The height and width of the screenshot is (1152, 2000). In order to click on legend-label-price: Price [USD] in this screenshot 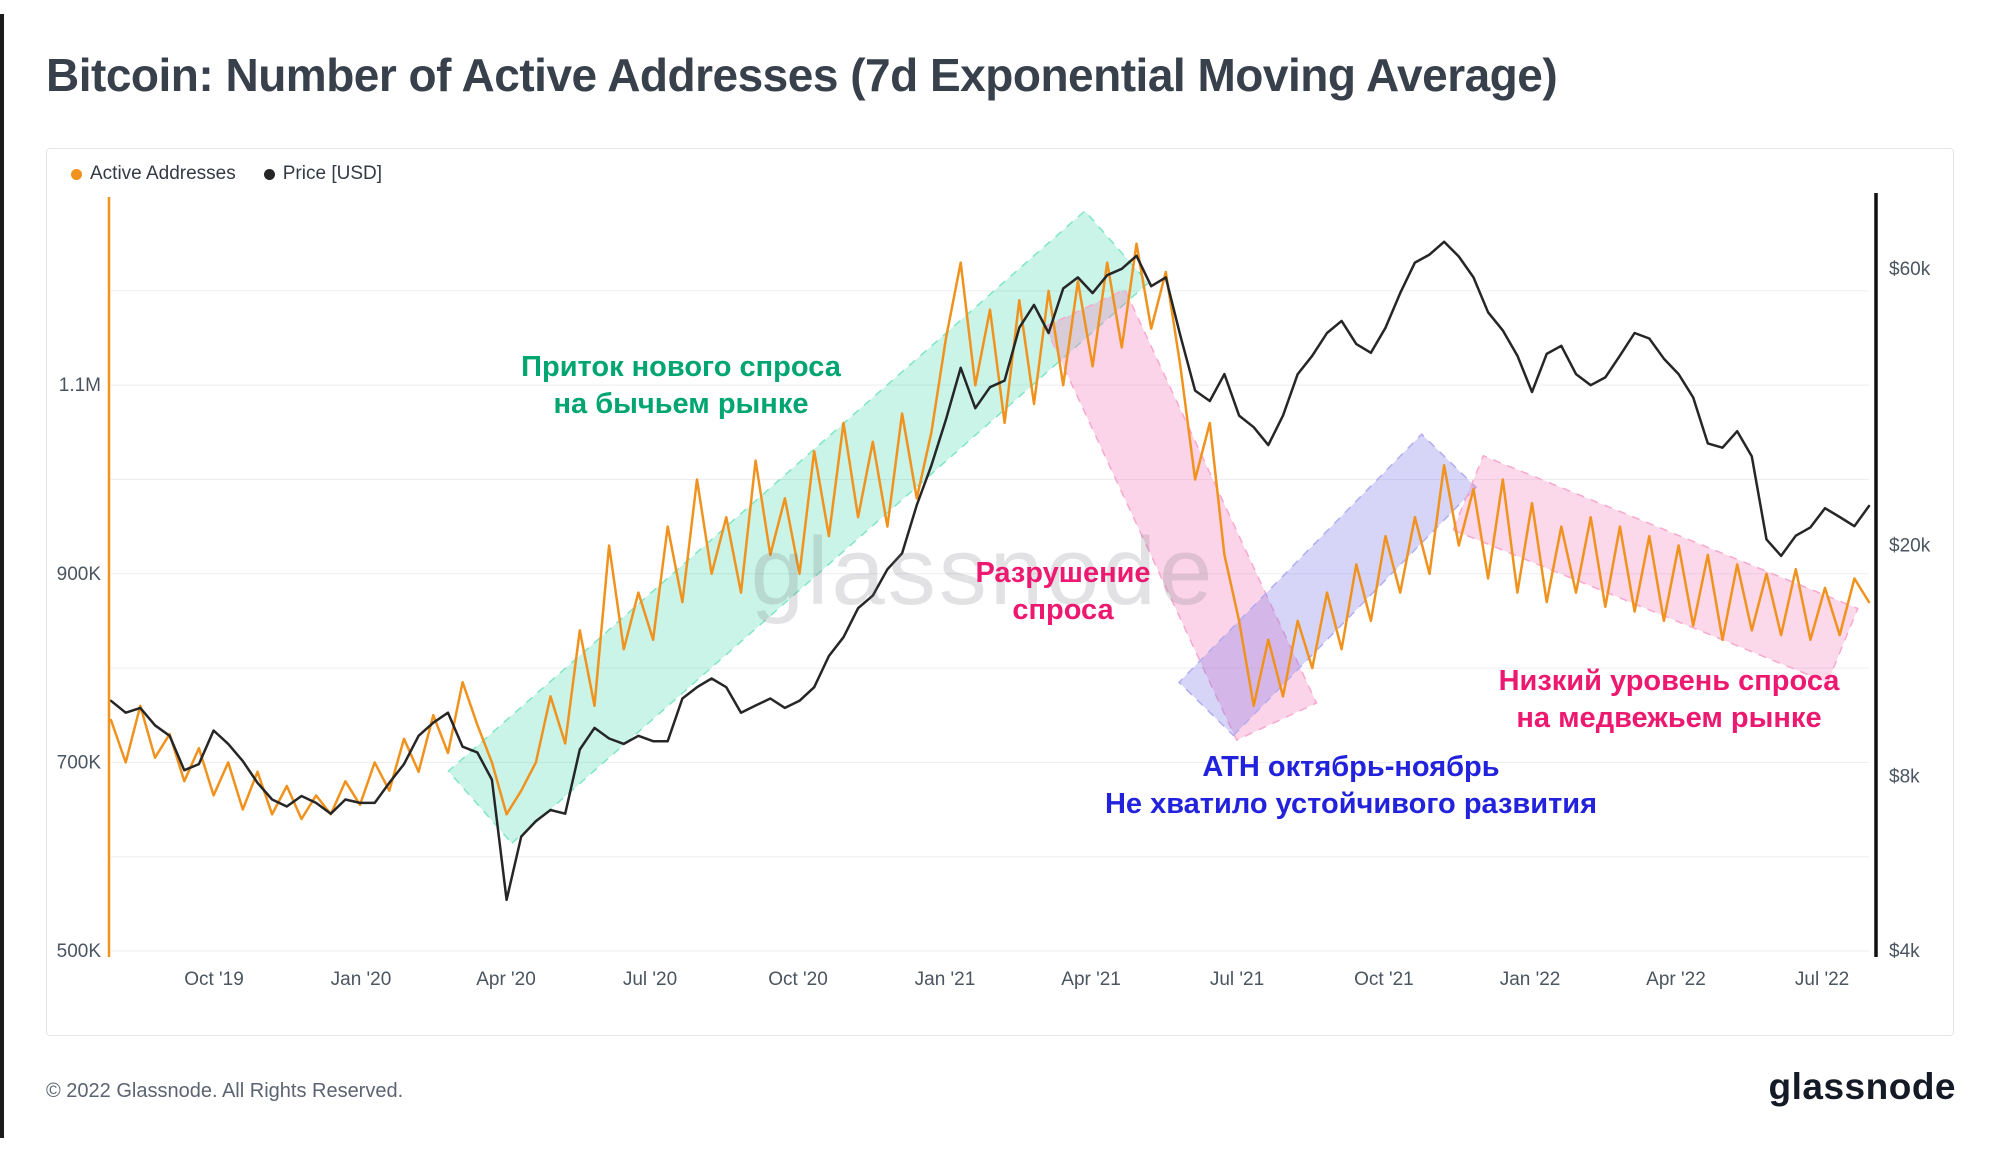, I will do `click(332, 173)`.